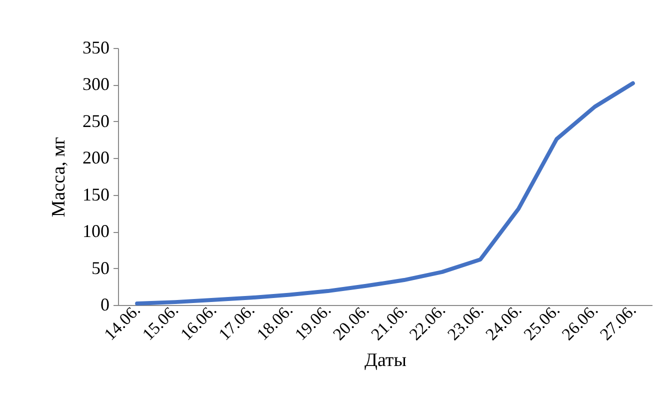  I want to click on y-tick-label: 300, so click(96, 84).